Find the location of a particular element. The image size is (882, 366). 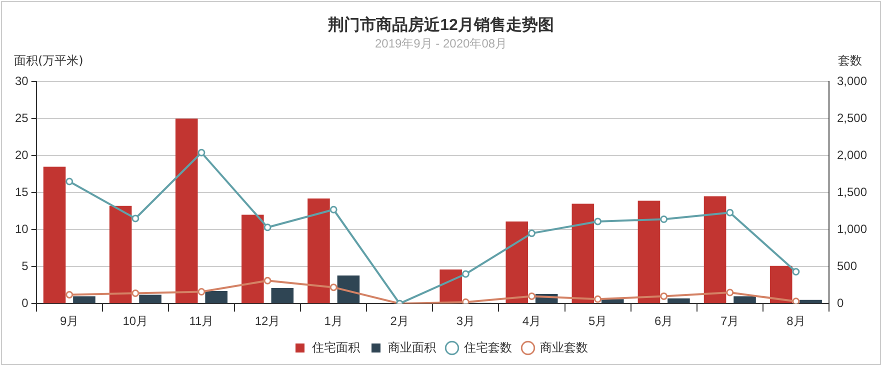

legend-label: 住宅套数 is located at coordinates (487, 347).